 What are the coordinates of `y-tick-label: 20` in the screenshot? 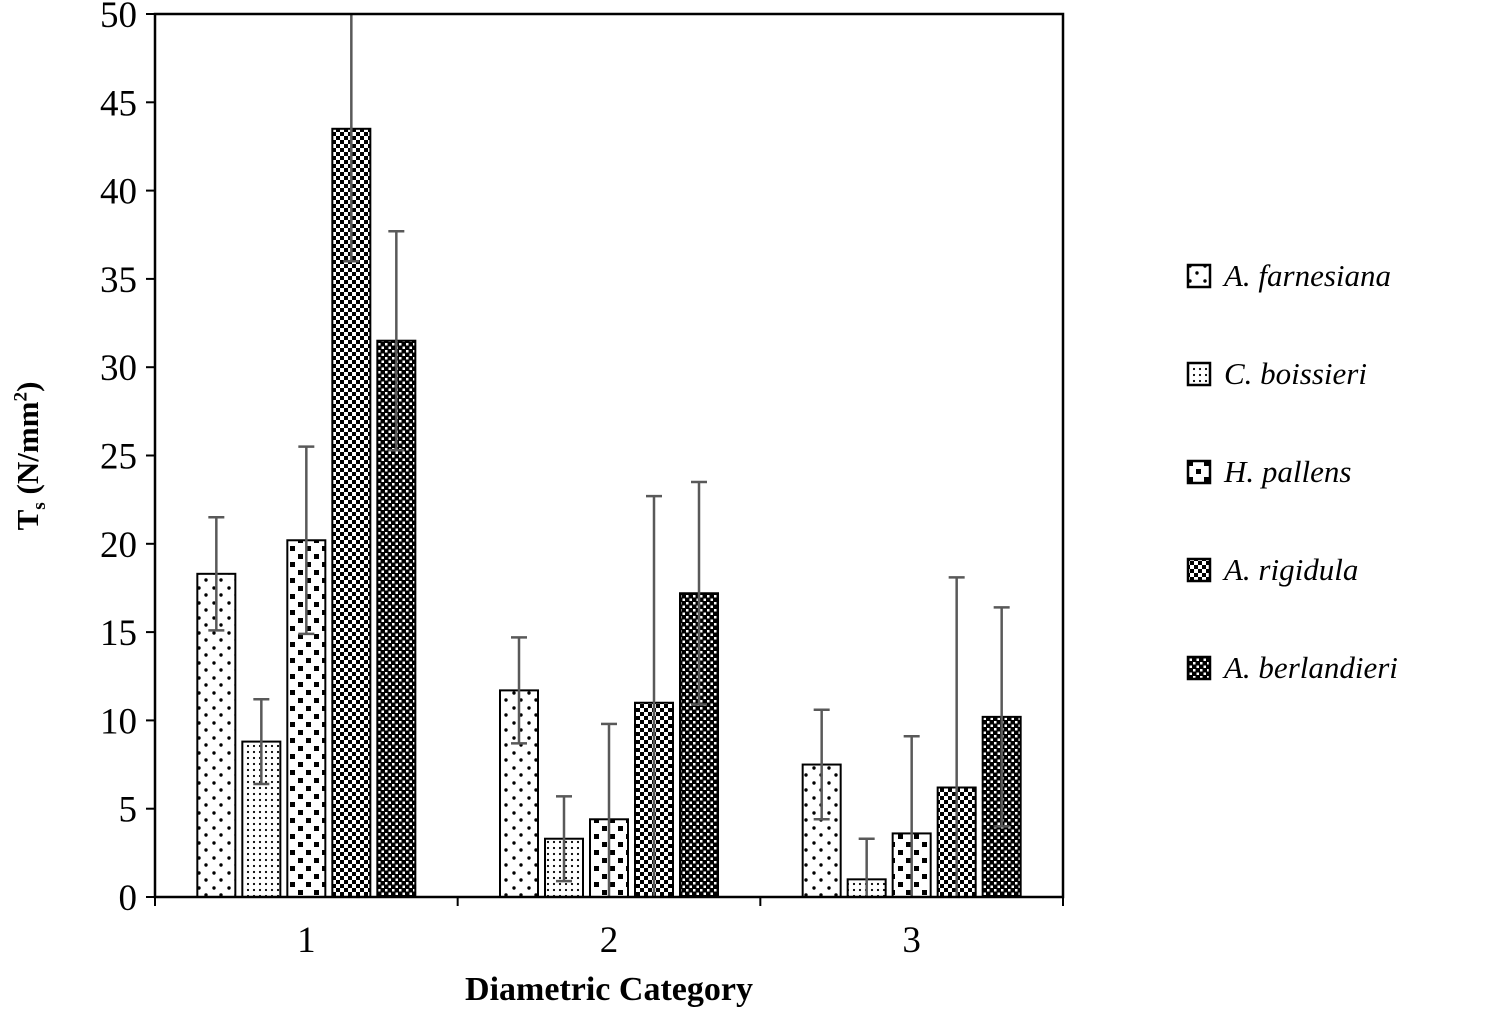 It's located at (118, 545).